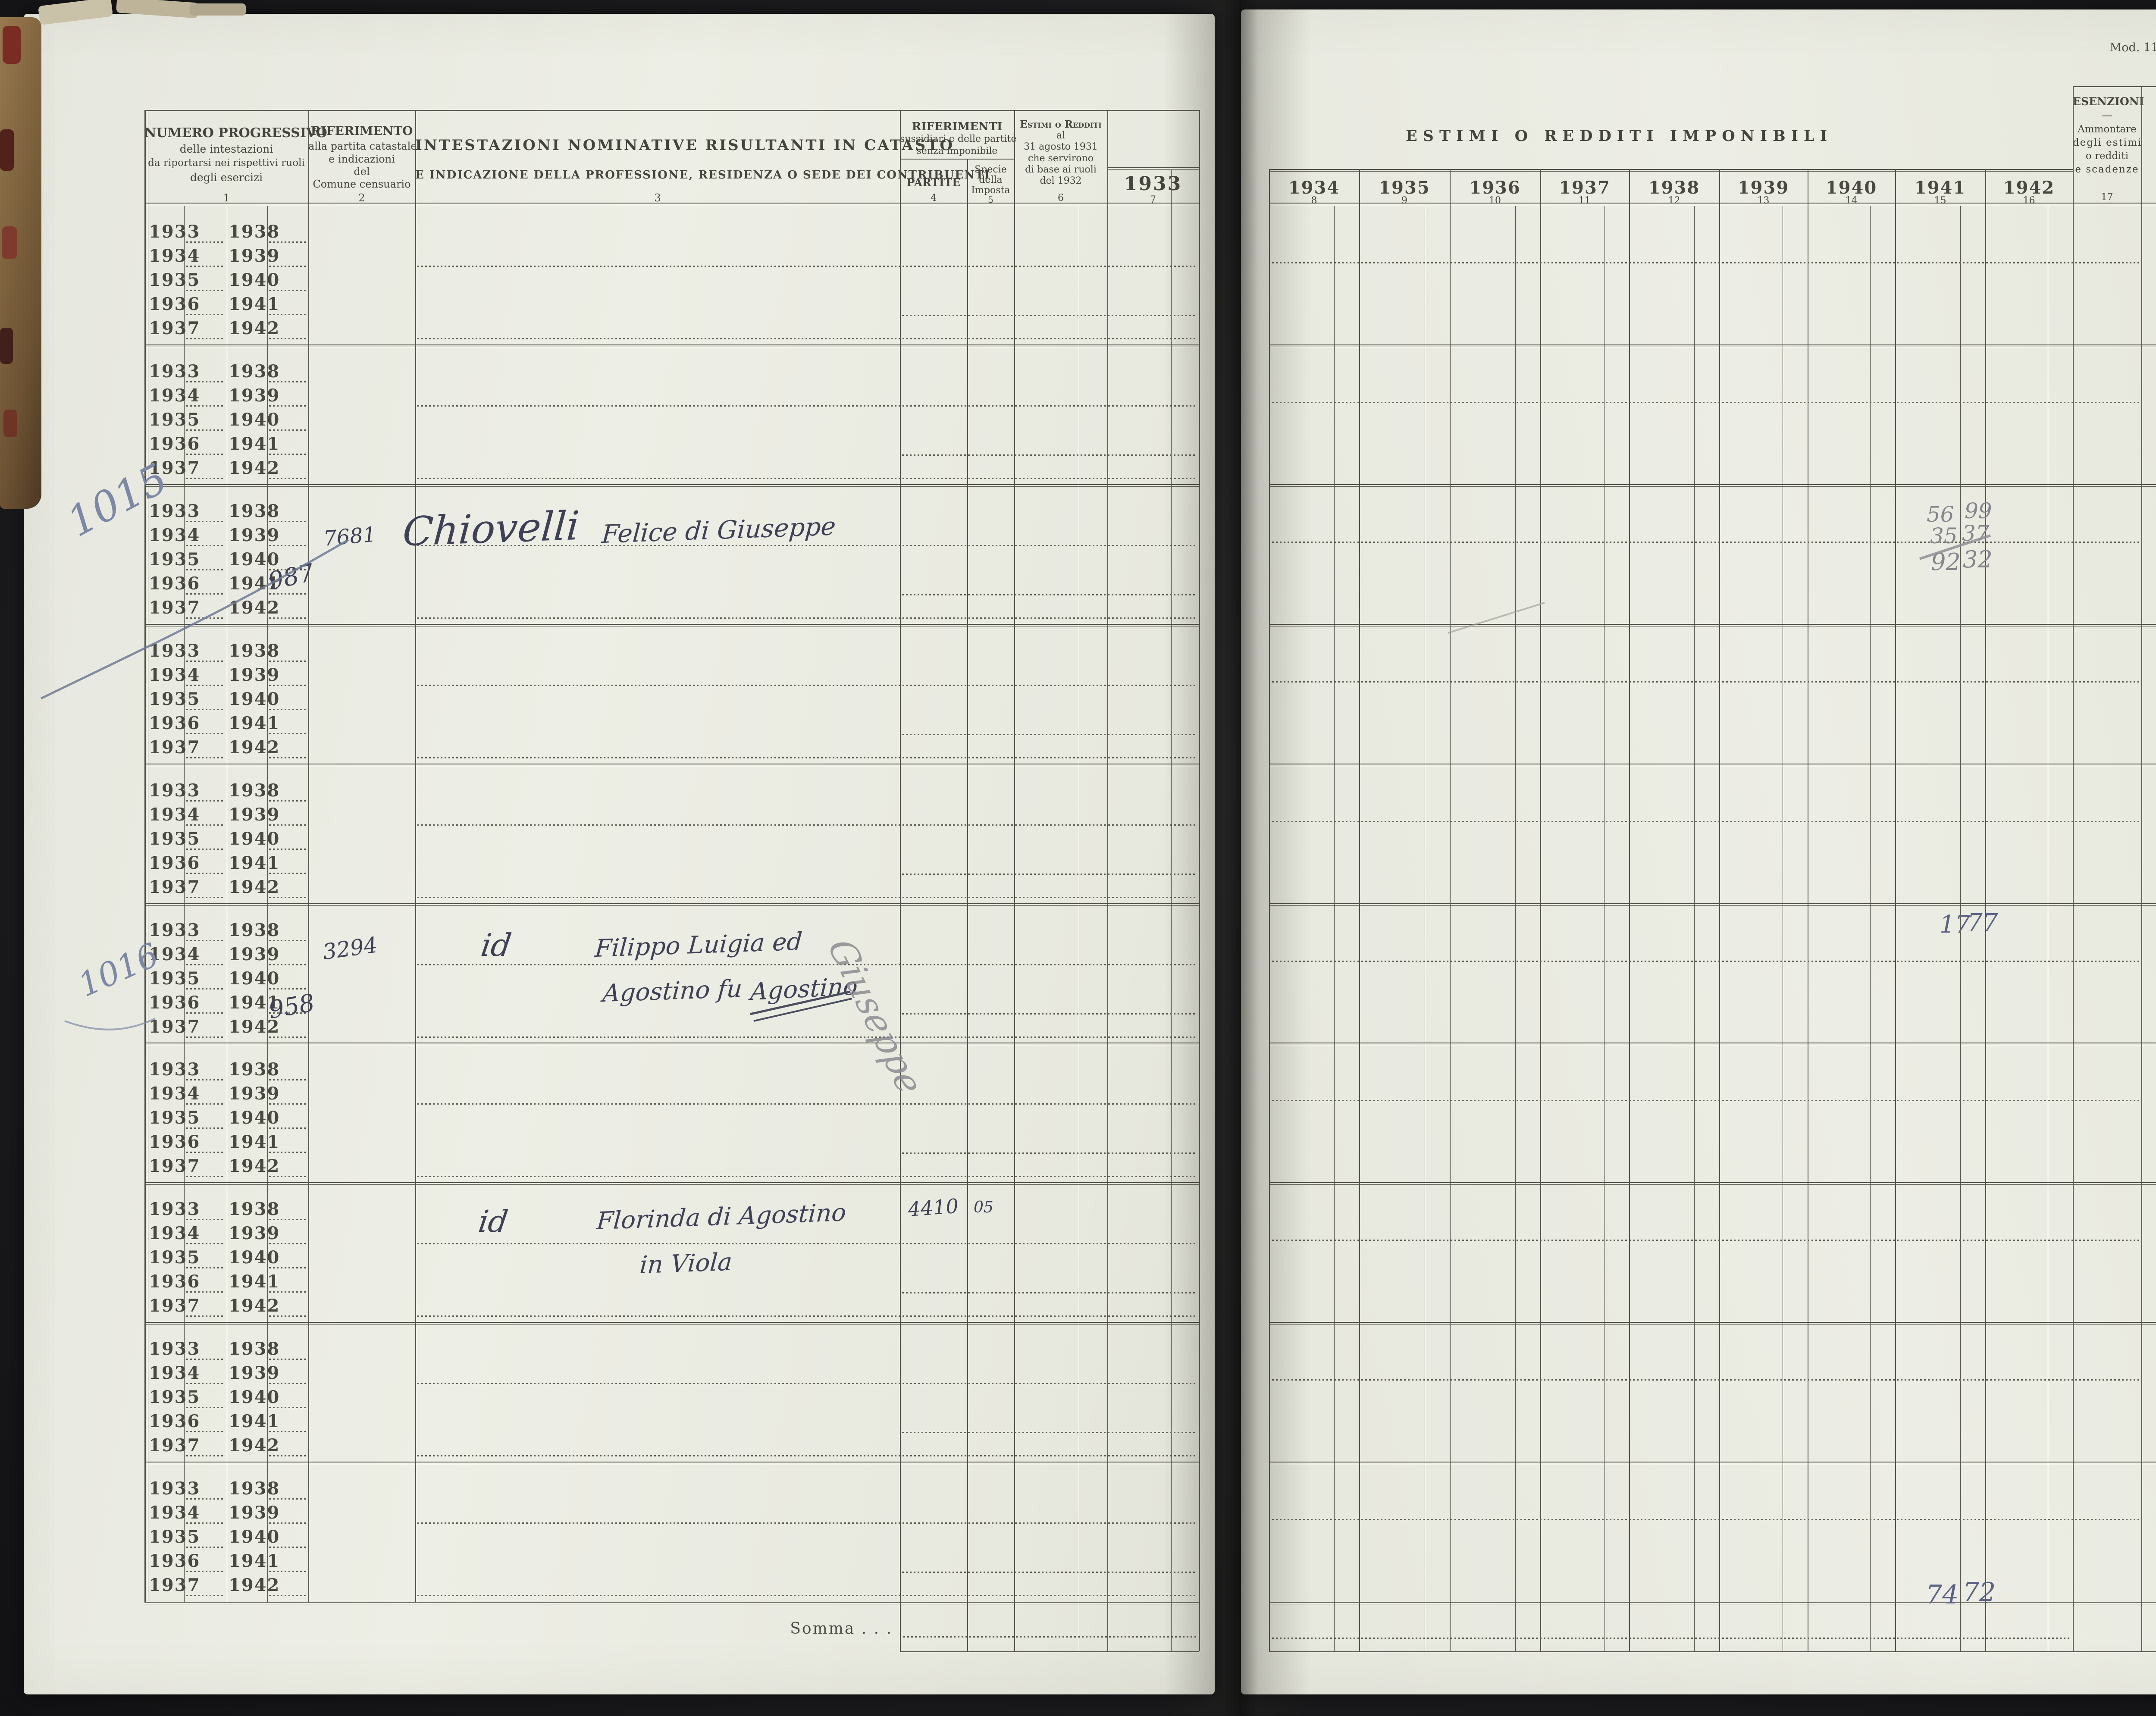 Image resolution: width=2156 pixels, height=1716 pixels. What do you see at coordinates (267, 904) in the screenshot?
I see `col1-subdivider` at bounding box center [267, 904].